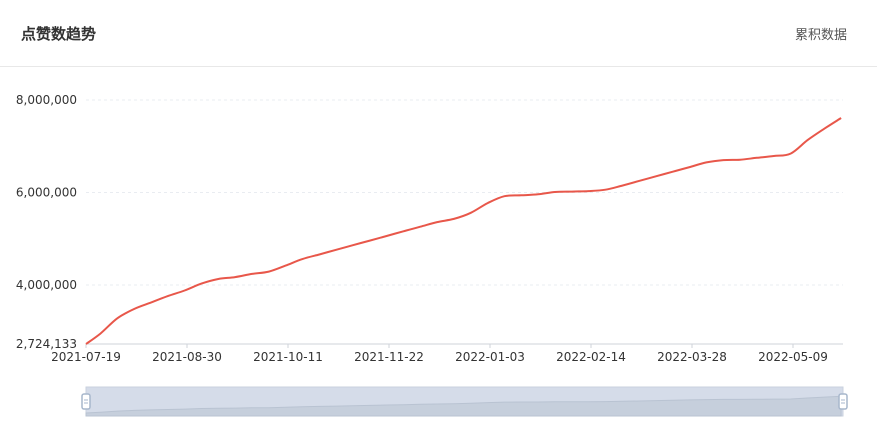  I want to click on x-tick-label: 2022-03-28, so click(692, 357).